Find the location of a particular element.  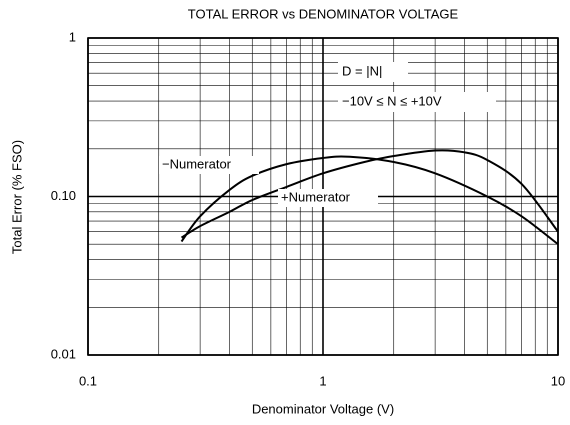

x-tick-label: 1 is located at coordinates (322, 380).